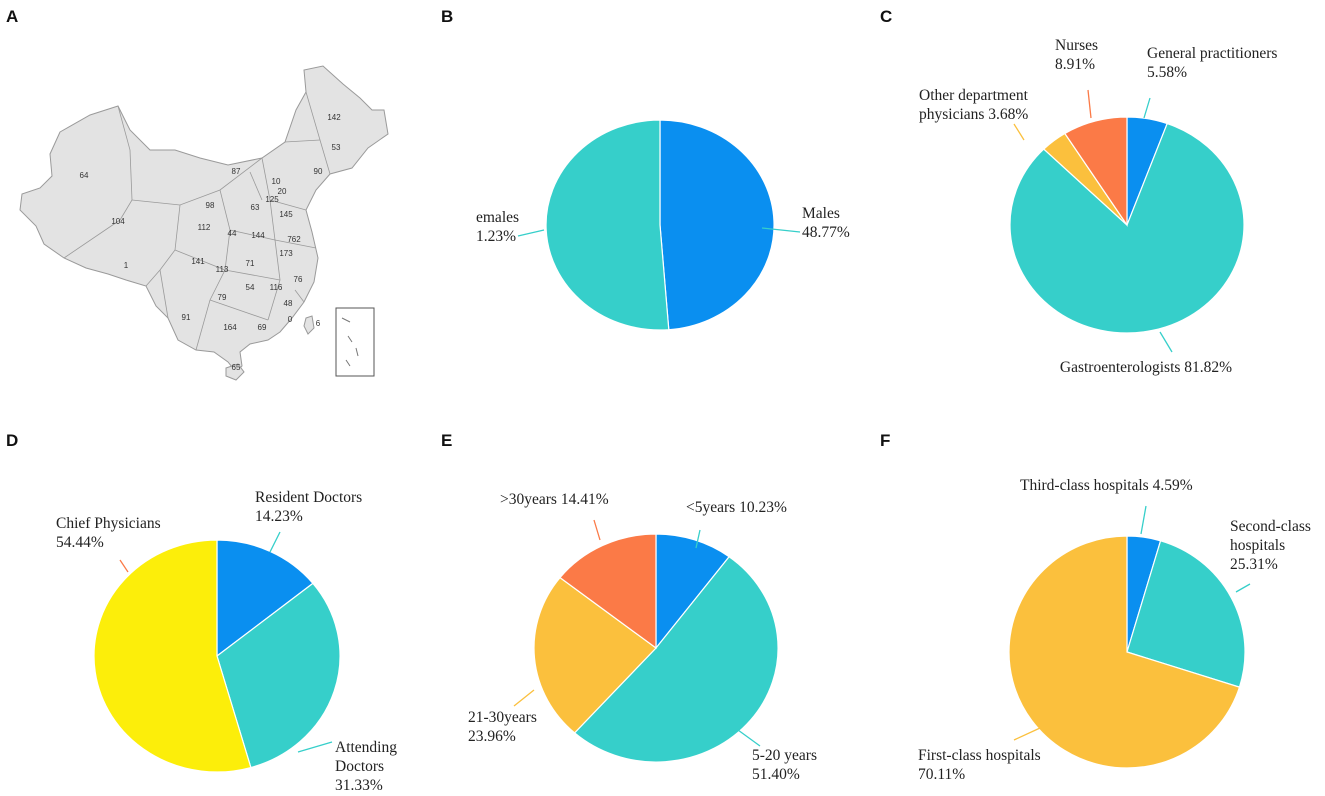 Image resolution: width=1325 pixels, height=796 pixels. Describe the element at coordinates (172, 656) in the screenshot. I see `pie-slice-chief-physicians` at that location.